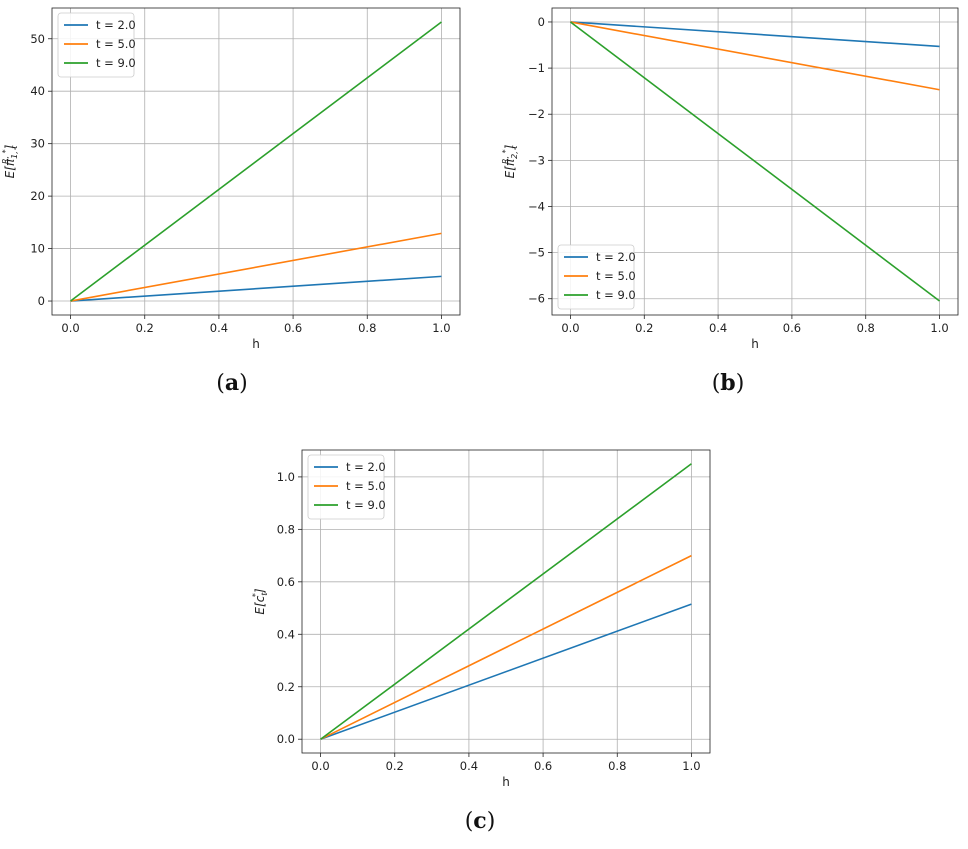  What do you see at coordinates (37, 196) in the screenshot?
I see `y-tick-label: 20` at bounding box center [37, 196].